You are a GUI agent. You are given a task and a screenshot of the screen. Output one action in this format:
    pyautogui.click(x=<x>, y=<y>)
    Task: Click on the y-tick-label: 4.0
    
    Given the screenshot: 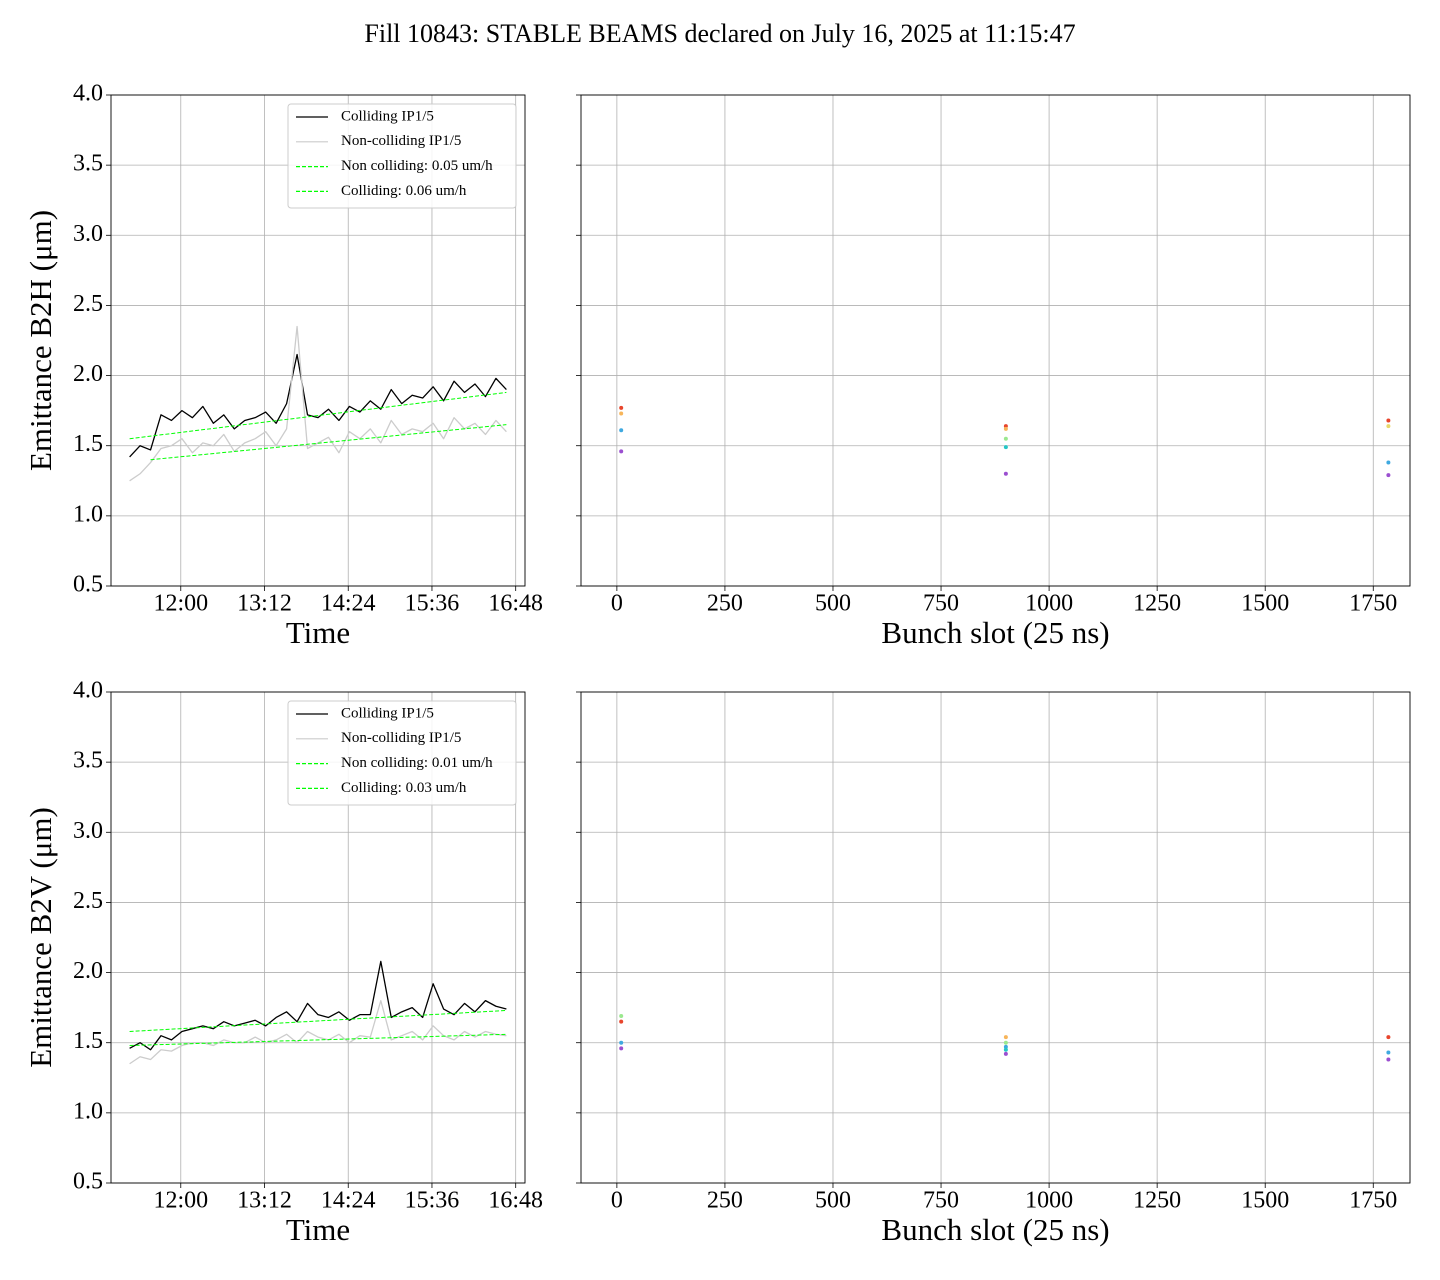 What is the action you would take?
    pyautogui.click(x=88, y=691)
    